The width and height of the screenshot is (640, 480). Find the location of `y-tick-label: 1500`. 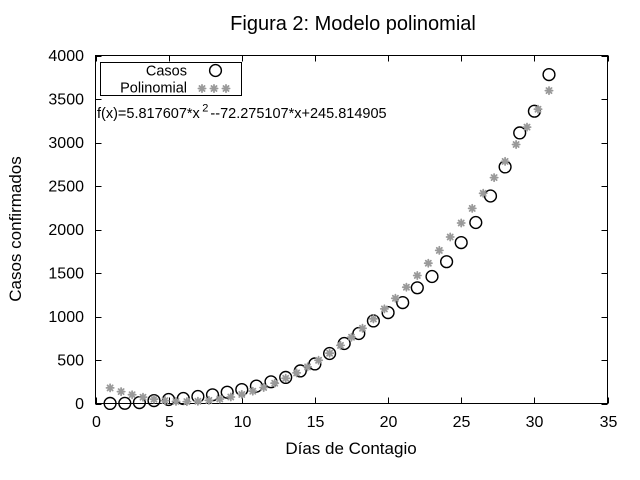

y-tick-label: 1500 is located at coordinates (66, 274).